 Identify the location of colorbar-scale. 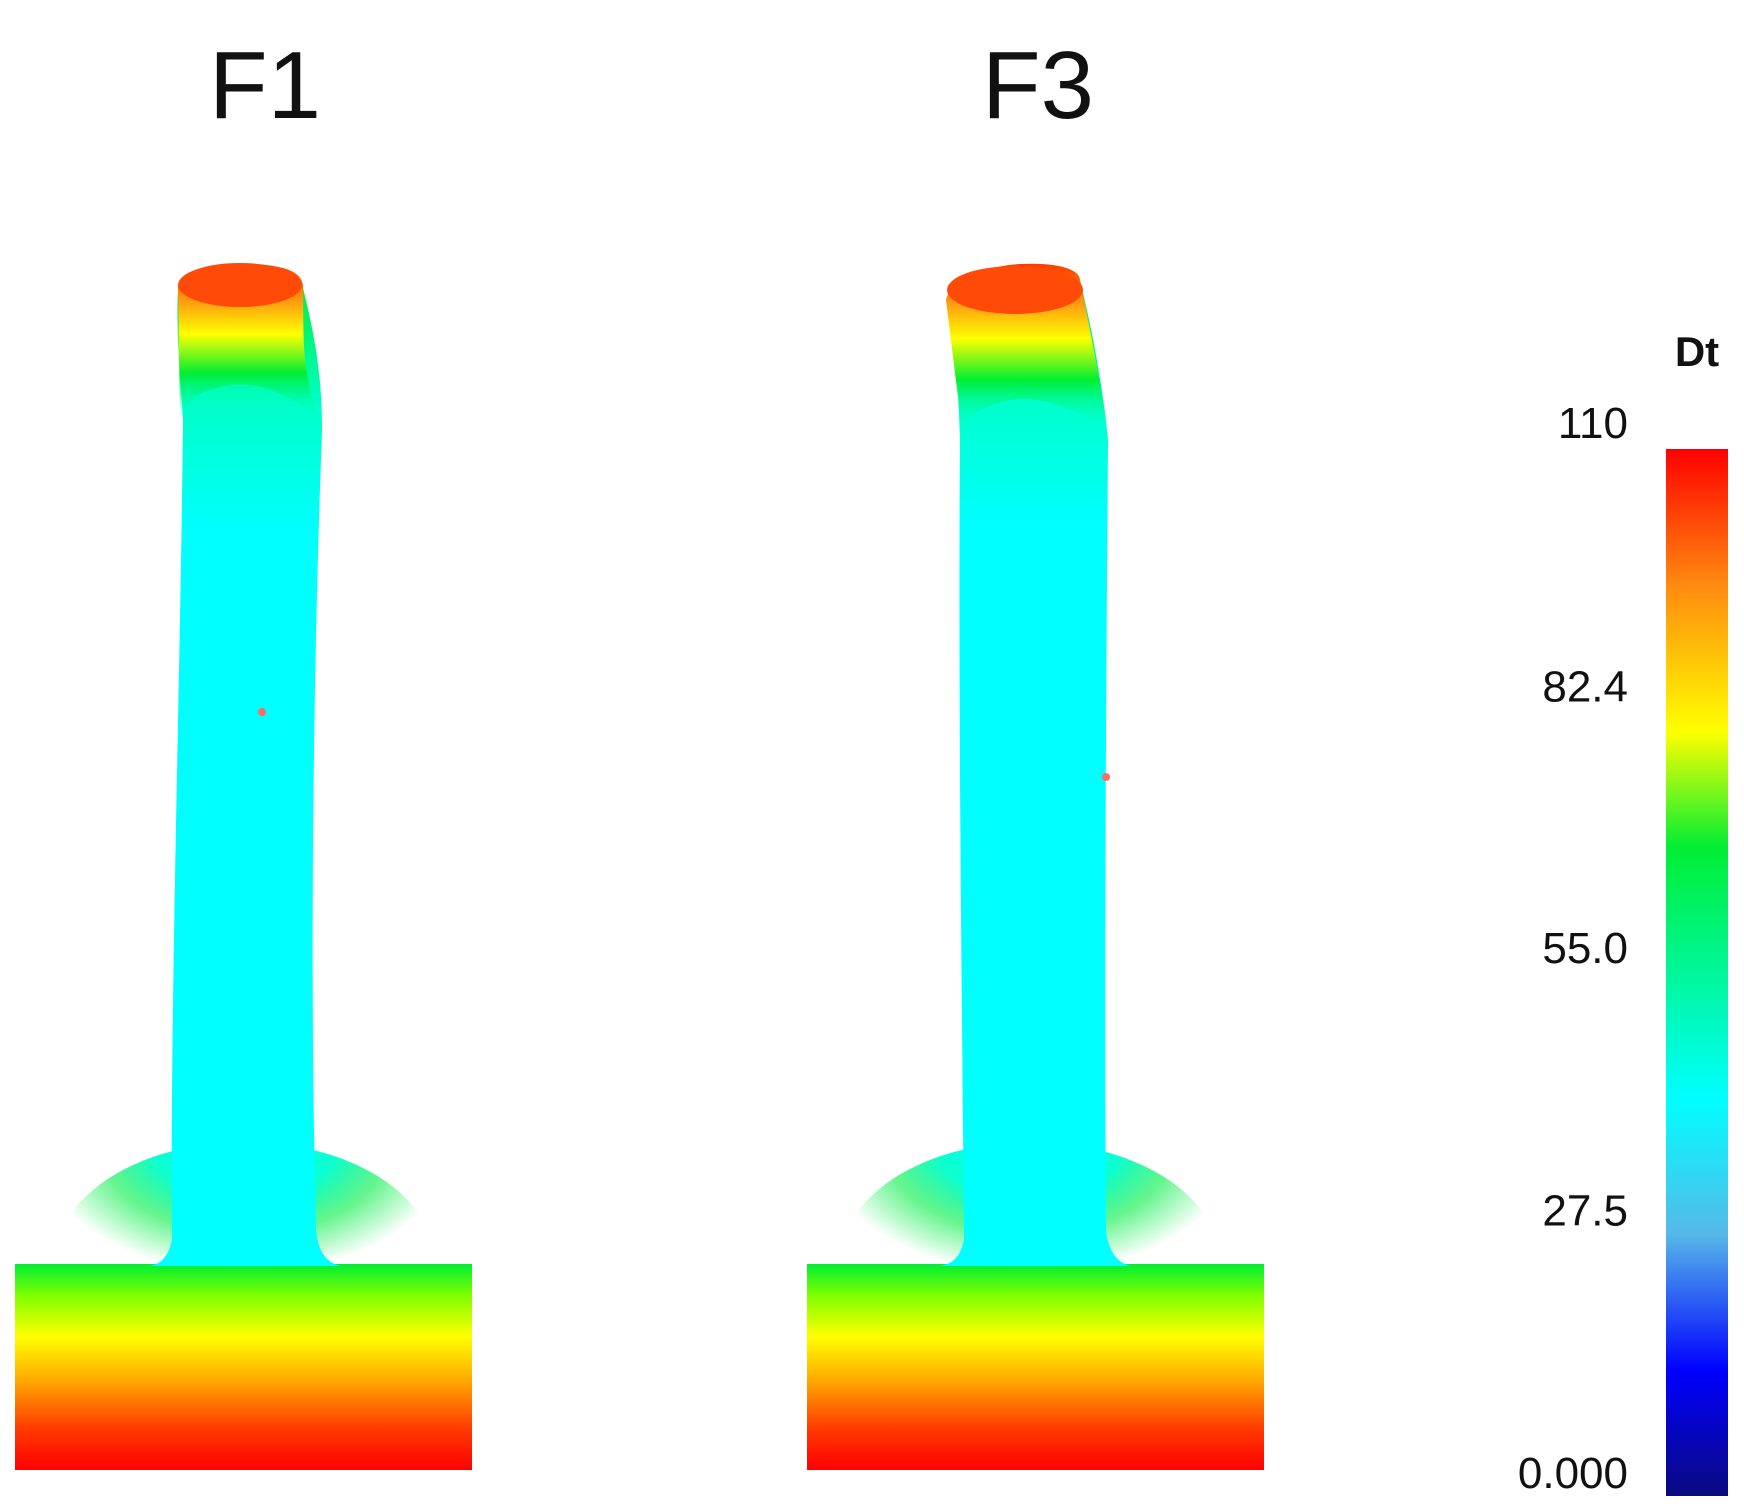
(1697, 972).